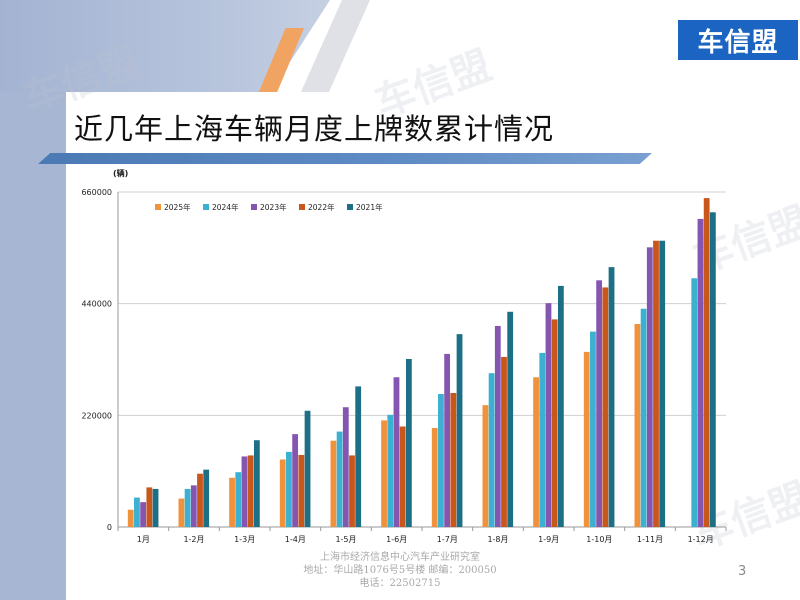  What do you see at coordinates (345, 158) in the screenshot?
I see `title-underline-bar` at bounding box center [345, 158].